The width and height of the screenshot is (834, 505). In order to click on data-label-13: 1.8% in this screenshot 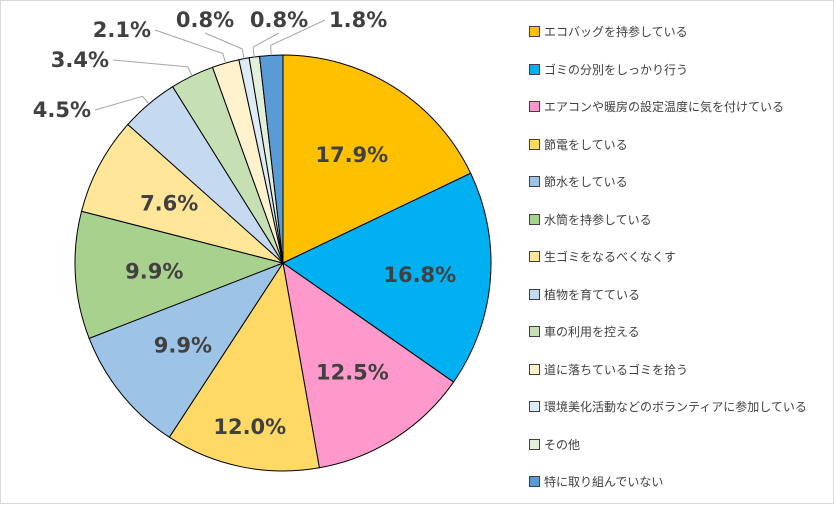, I will do `click(358, 20)`.